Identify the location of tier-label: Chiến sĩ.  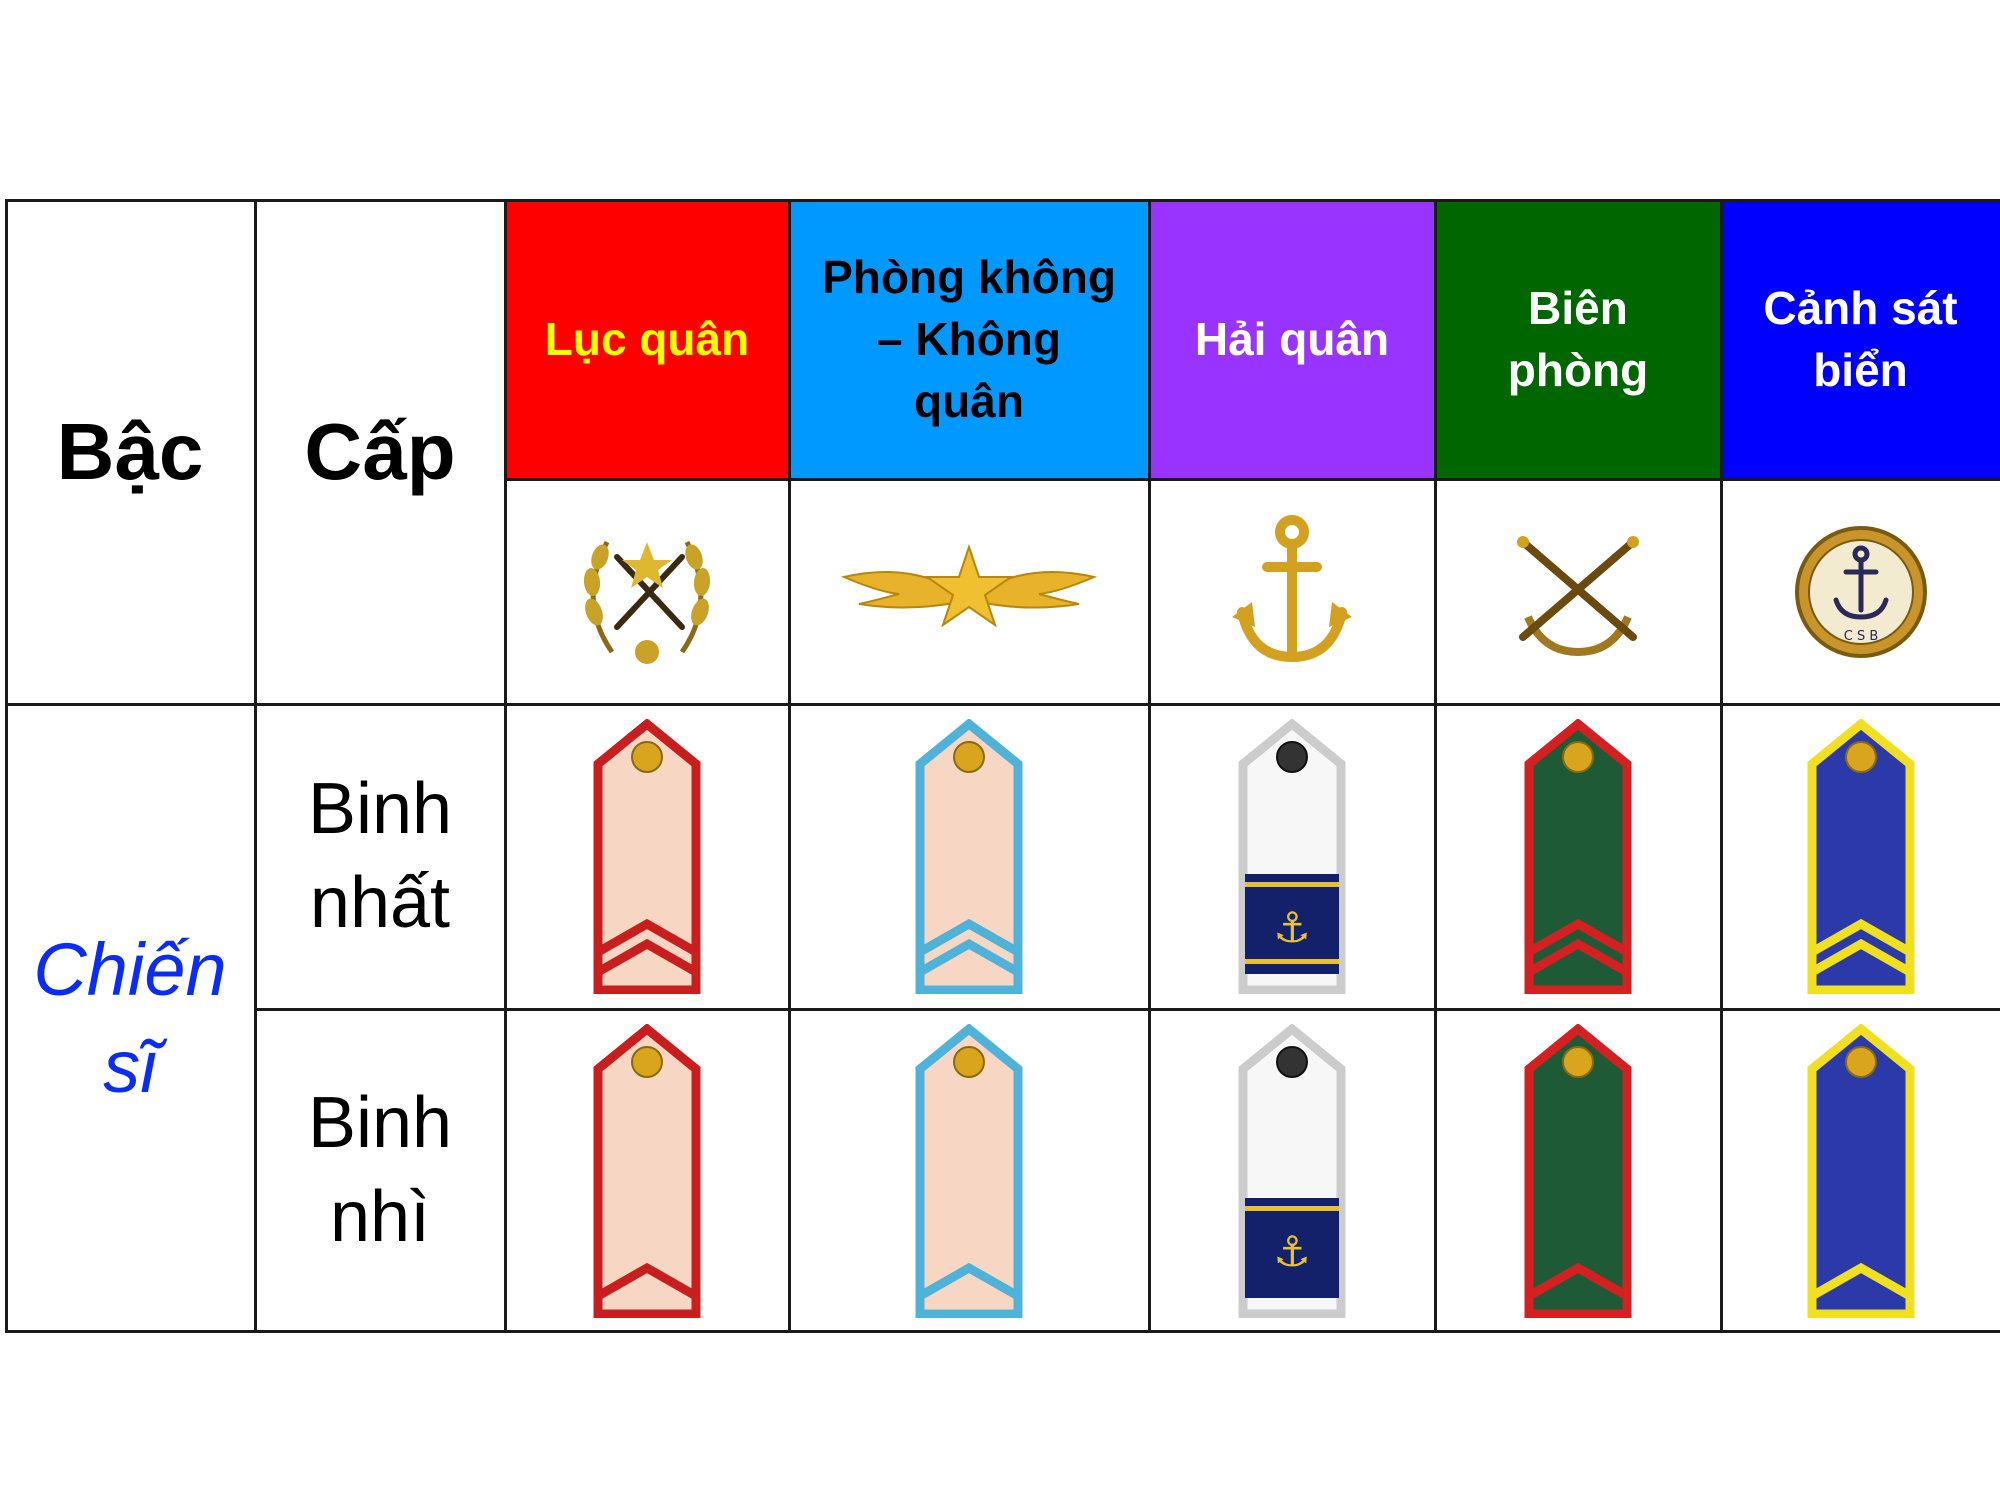
(130, 1018).